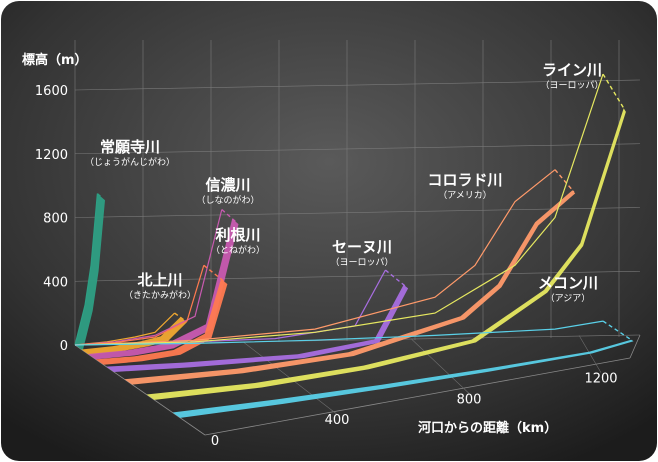 The image size is (658, 462). I want to click on y-tick-label: 1600, so click(51, 91).